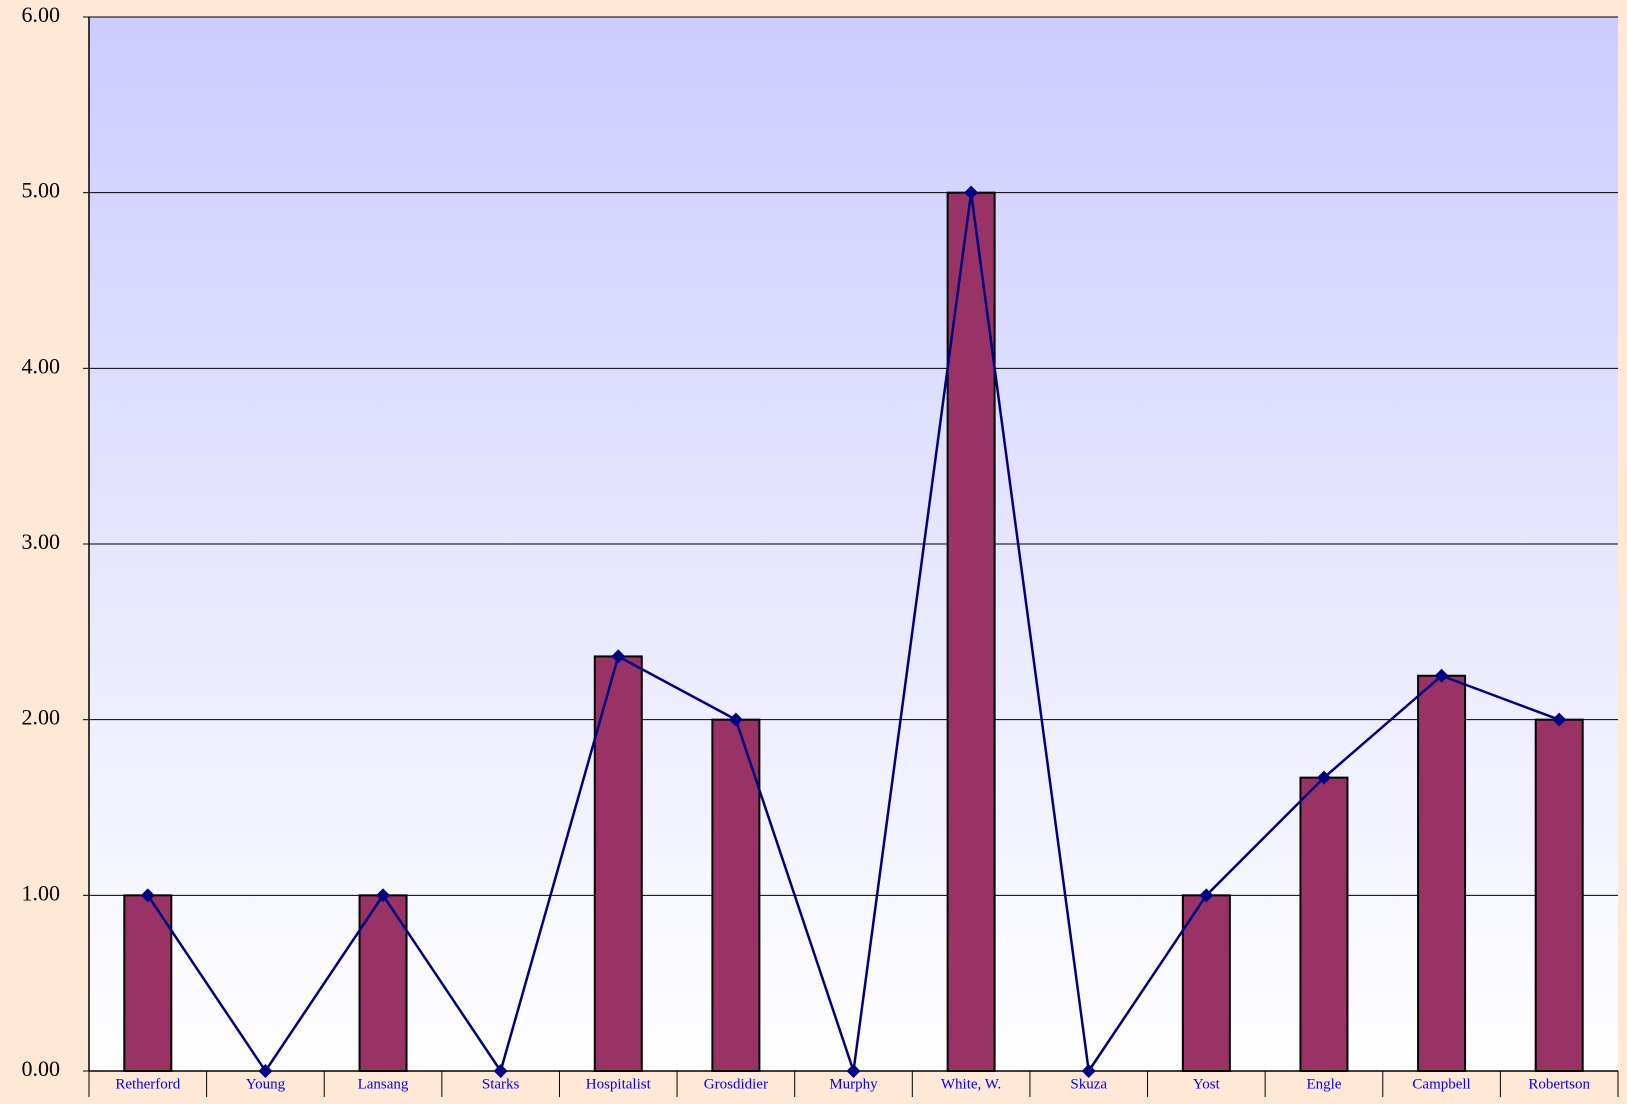  Describe the element at coordinates (971, 1084) in the screenshot. I see `x-category-label: White, W.` at that location.